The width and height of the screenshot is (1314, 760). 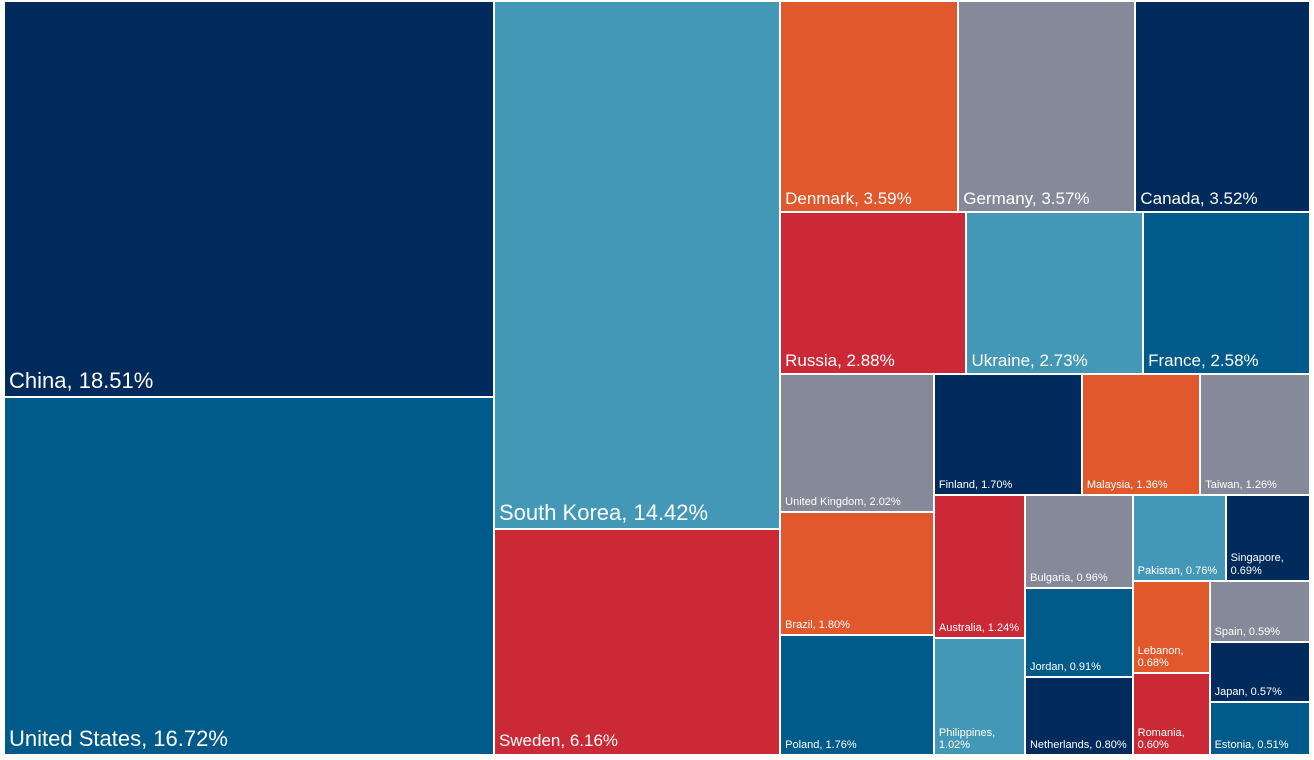 I want to click on tile-label: Germany, 3.57%, so click(x=1026, y=198).